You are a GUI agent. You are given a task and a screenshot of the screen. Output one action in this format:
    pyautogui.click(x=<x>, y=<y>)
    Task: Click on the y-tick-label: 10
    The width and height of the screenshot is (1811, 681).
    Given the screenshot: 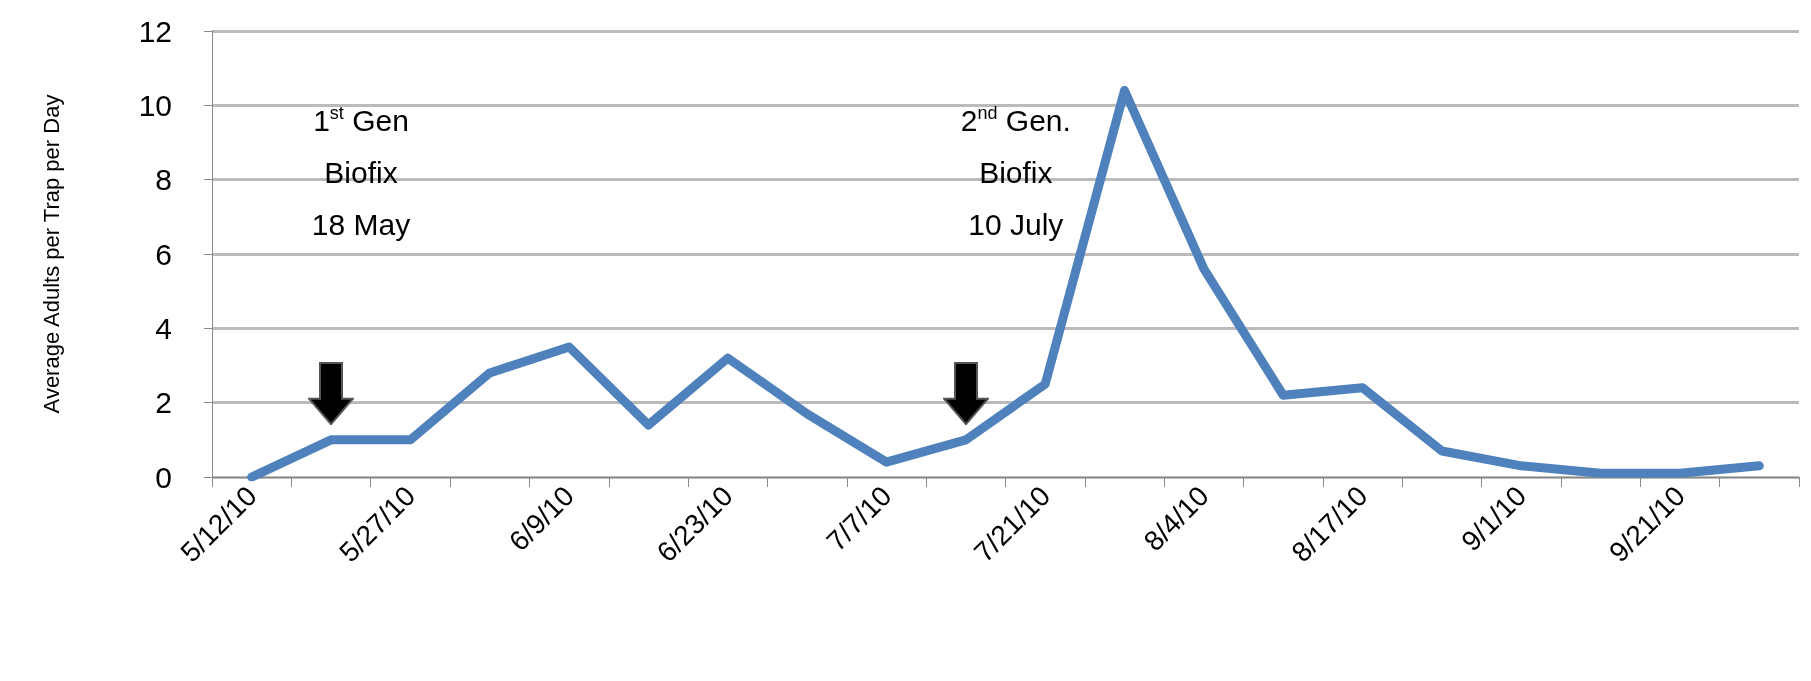 What is the action you would take?
    pyautogui.click(x=155, y=105)
    